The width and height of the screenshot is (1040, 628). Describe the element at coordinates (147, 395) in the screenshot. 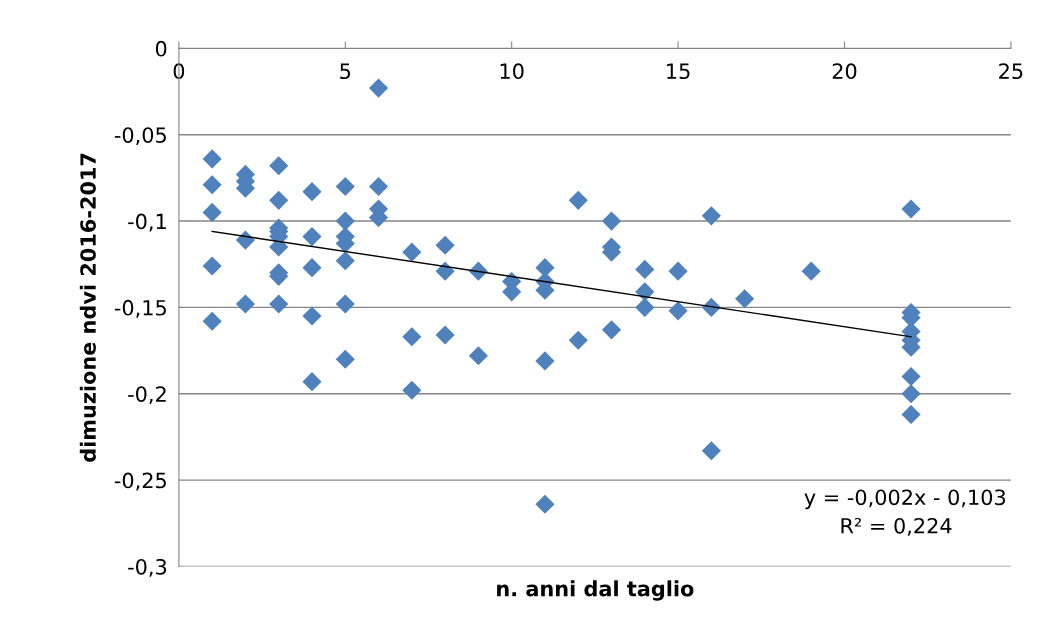

I see `y-tick-label: -0,2` at that location.